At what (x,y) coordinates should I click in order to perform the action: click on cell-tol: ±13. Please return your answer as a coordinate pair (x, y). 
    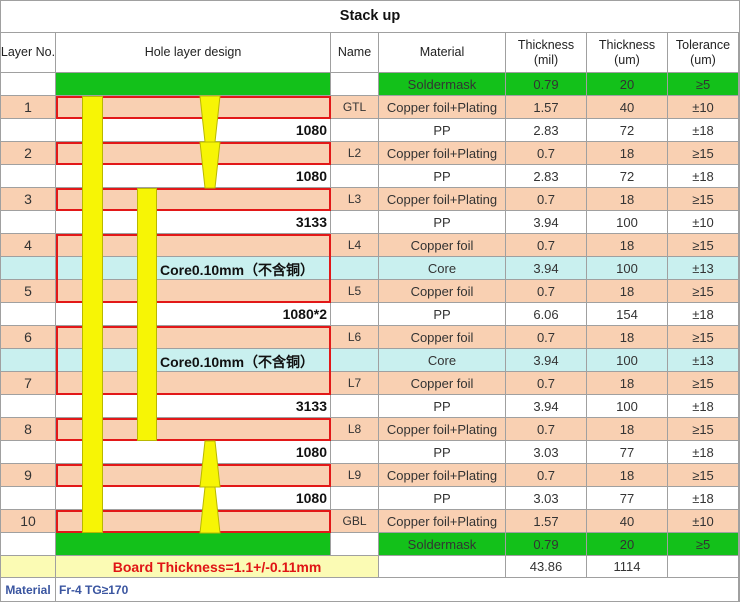
    Looking at the image, I should click on (703, 268).